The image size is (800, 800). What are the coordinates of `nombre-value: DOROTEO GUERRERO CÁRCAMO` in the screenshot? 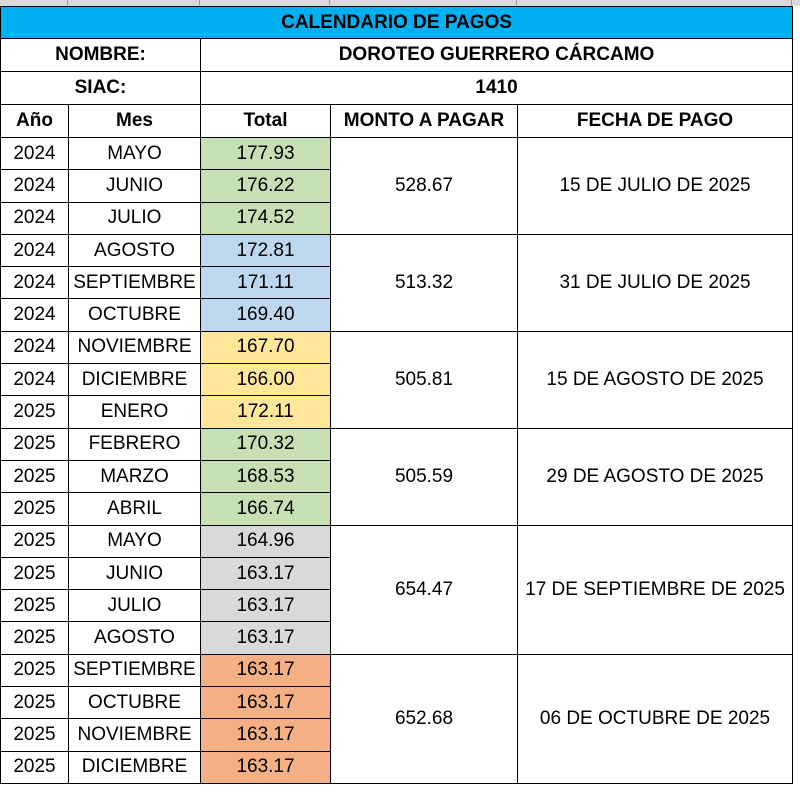 It's located at (496, 55).